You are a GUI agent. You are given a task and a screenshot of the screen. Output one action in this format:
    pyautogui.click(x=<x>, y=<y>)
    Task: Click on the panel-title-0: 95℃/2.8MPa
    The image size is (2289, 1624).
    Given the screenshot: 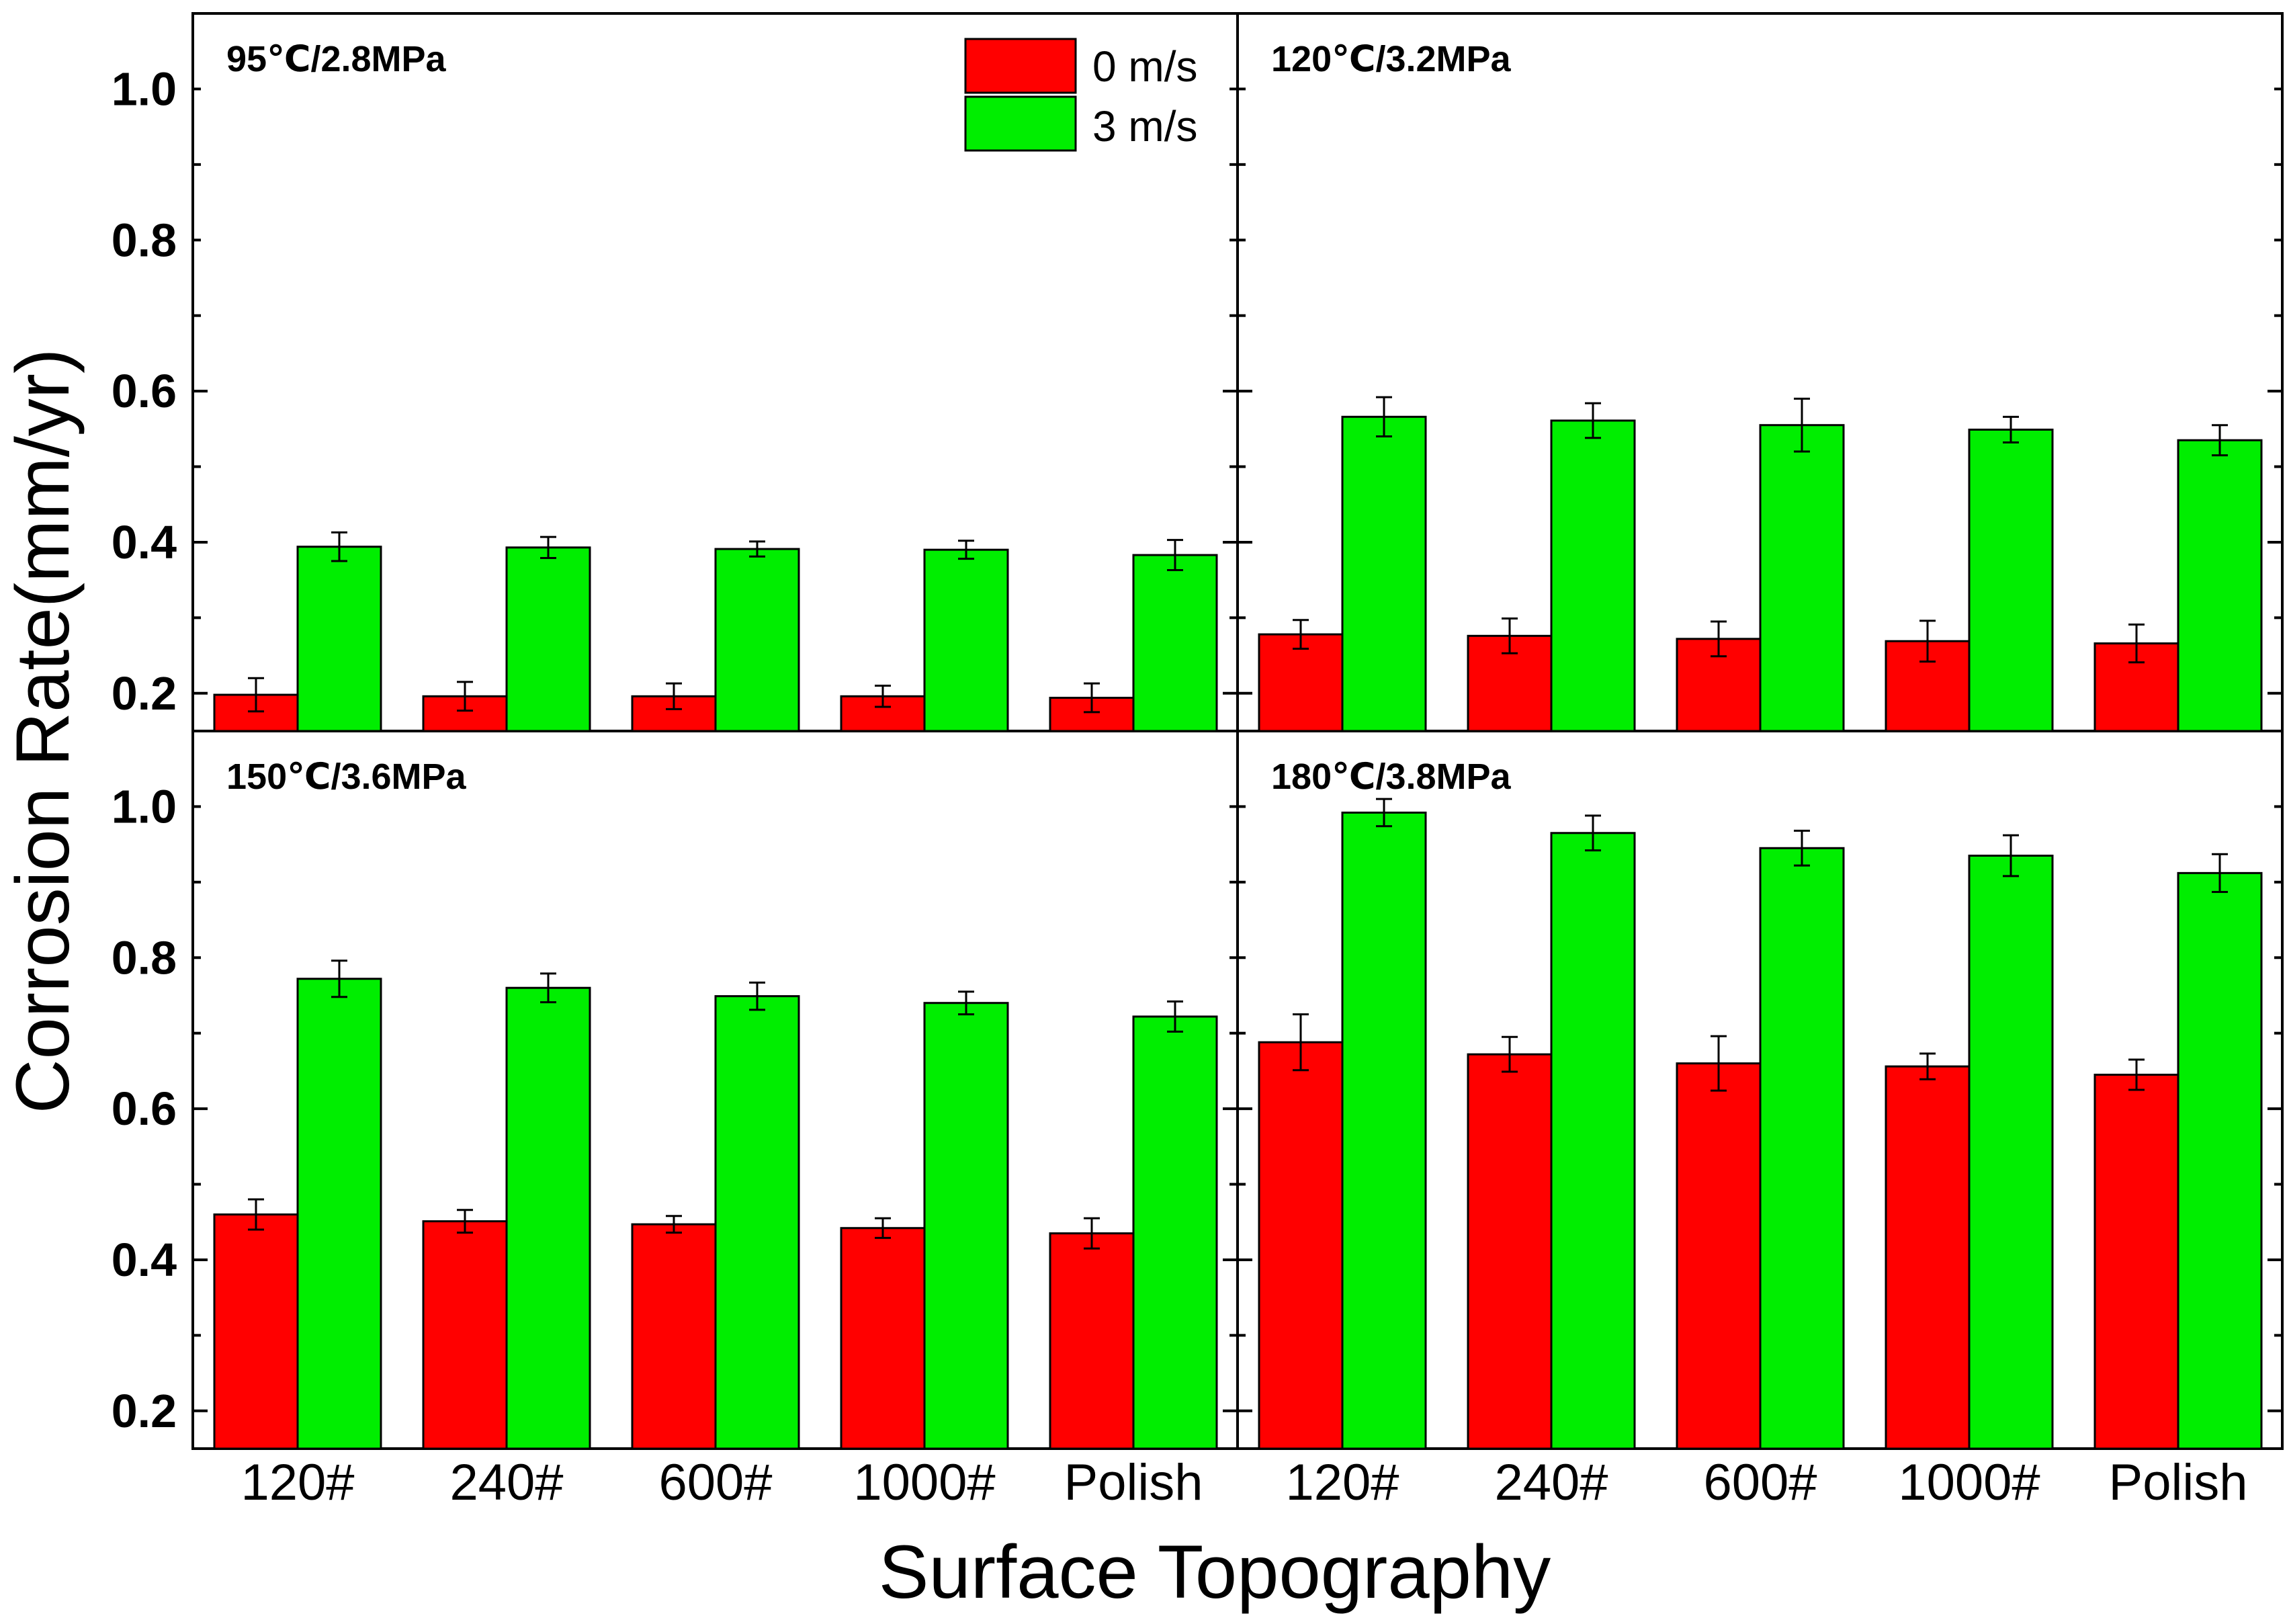 What is the action you would take?
    pyautogui.click(x=336, y=59)
    